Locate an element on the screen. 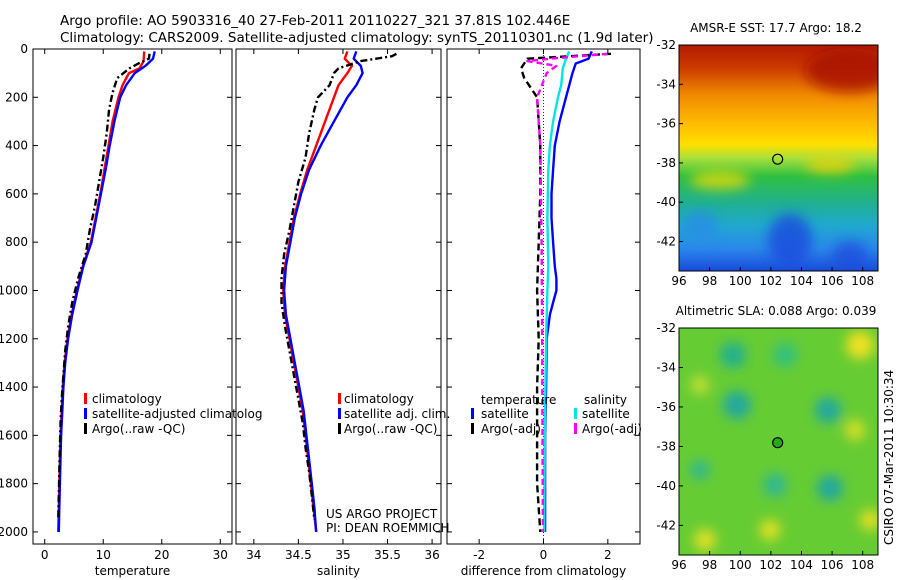  salinity-series-climatology is located at coordinates (318, 291).